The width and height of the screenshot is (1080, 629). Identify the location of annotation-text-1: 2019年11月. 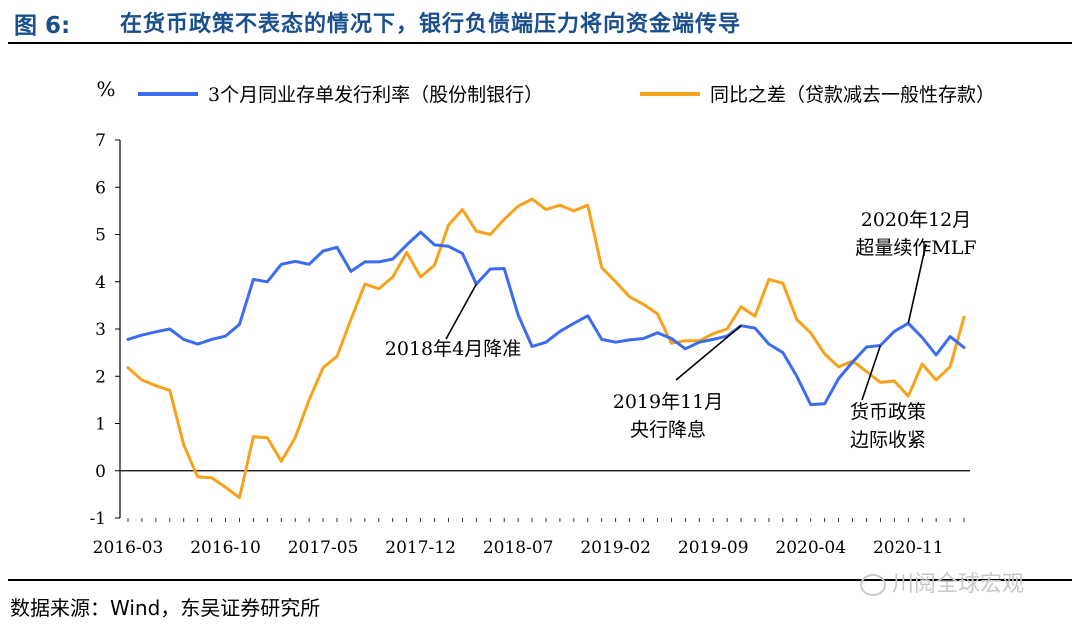
(668, 402).